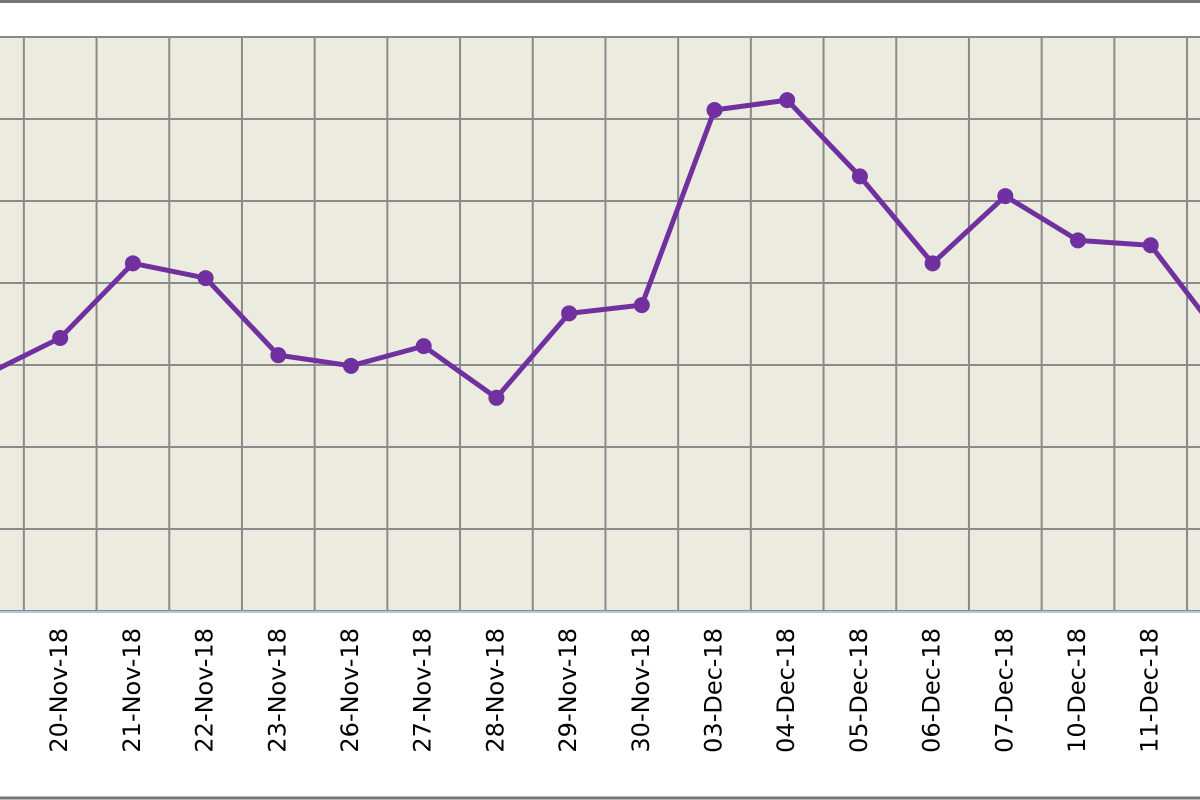  I want to click on x-tick-label: 06-Dec-18, so click(932, 690).